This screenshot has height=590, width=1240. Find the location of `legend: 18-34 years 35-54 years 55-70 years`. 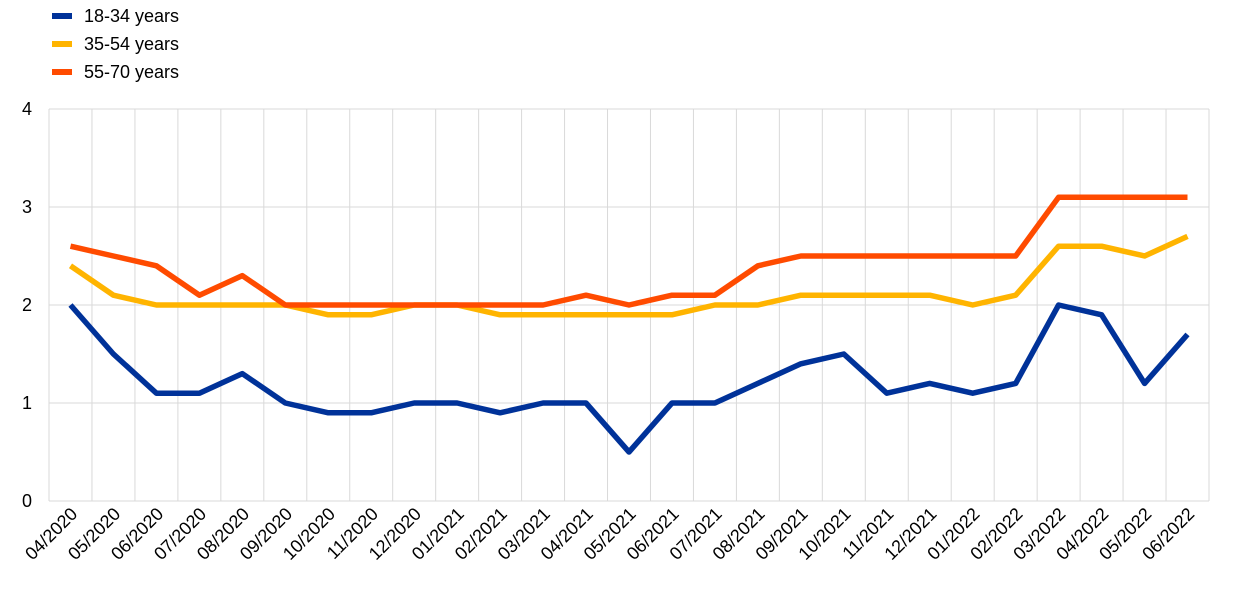

legend: 18-34 years 35-54 years 55-70 years is located at coordinates (115, 44).